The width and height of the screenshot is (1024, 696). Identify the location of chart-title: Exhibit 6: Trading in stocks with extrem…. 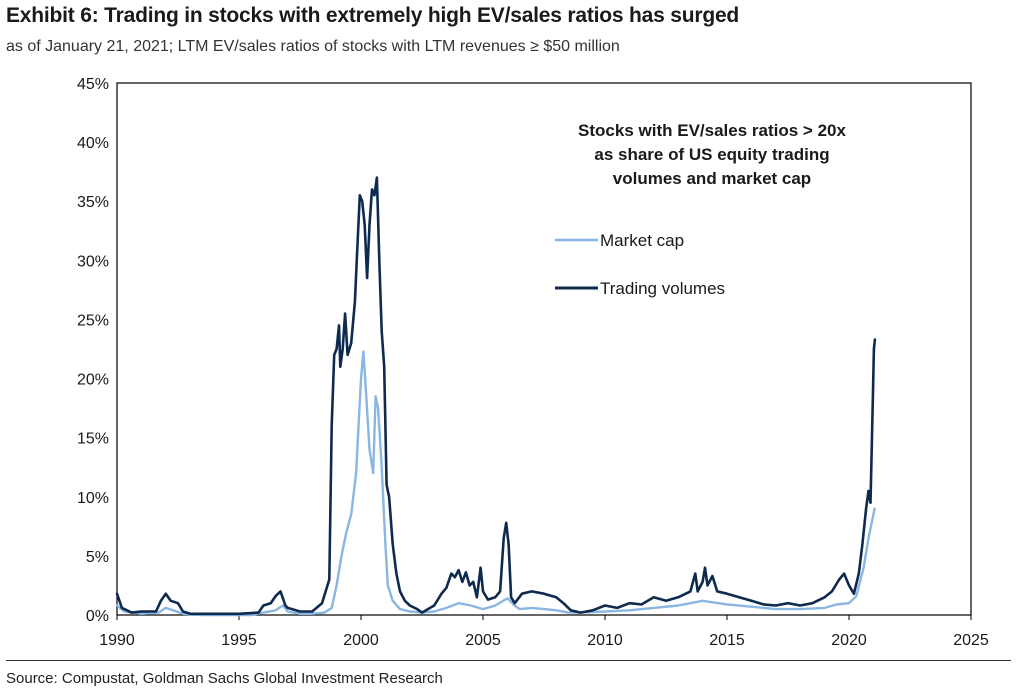
(373, 15).